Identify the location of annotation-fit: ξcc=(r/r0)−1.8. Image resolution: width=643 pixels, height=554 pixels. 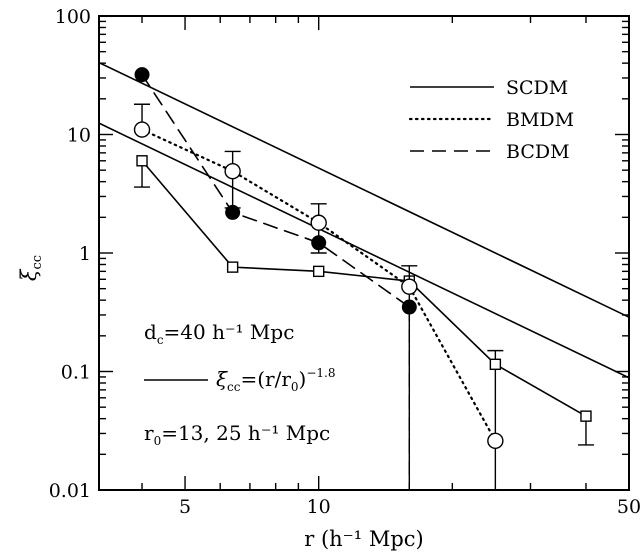
(275, 380).